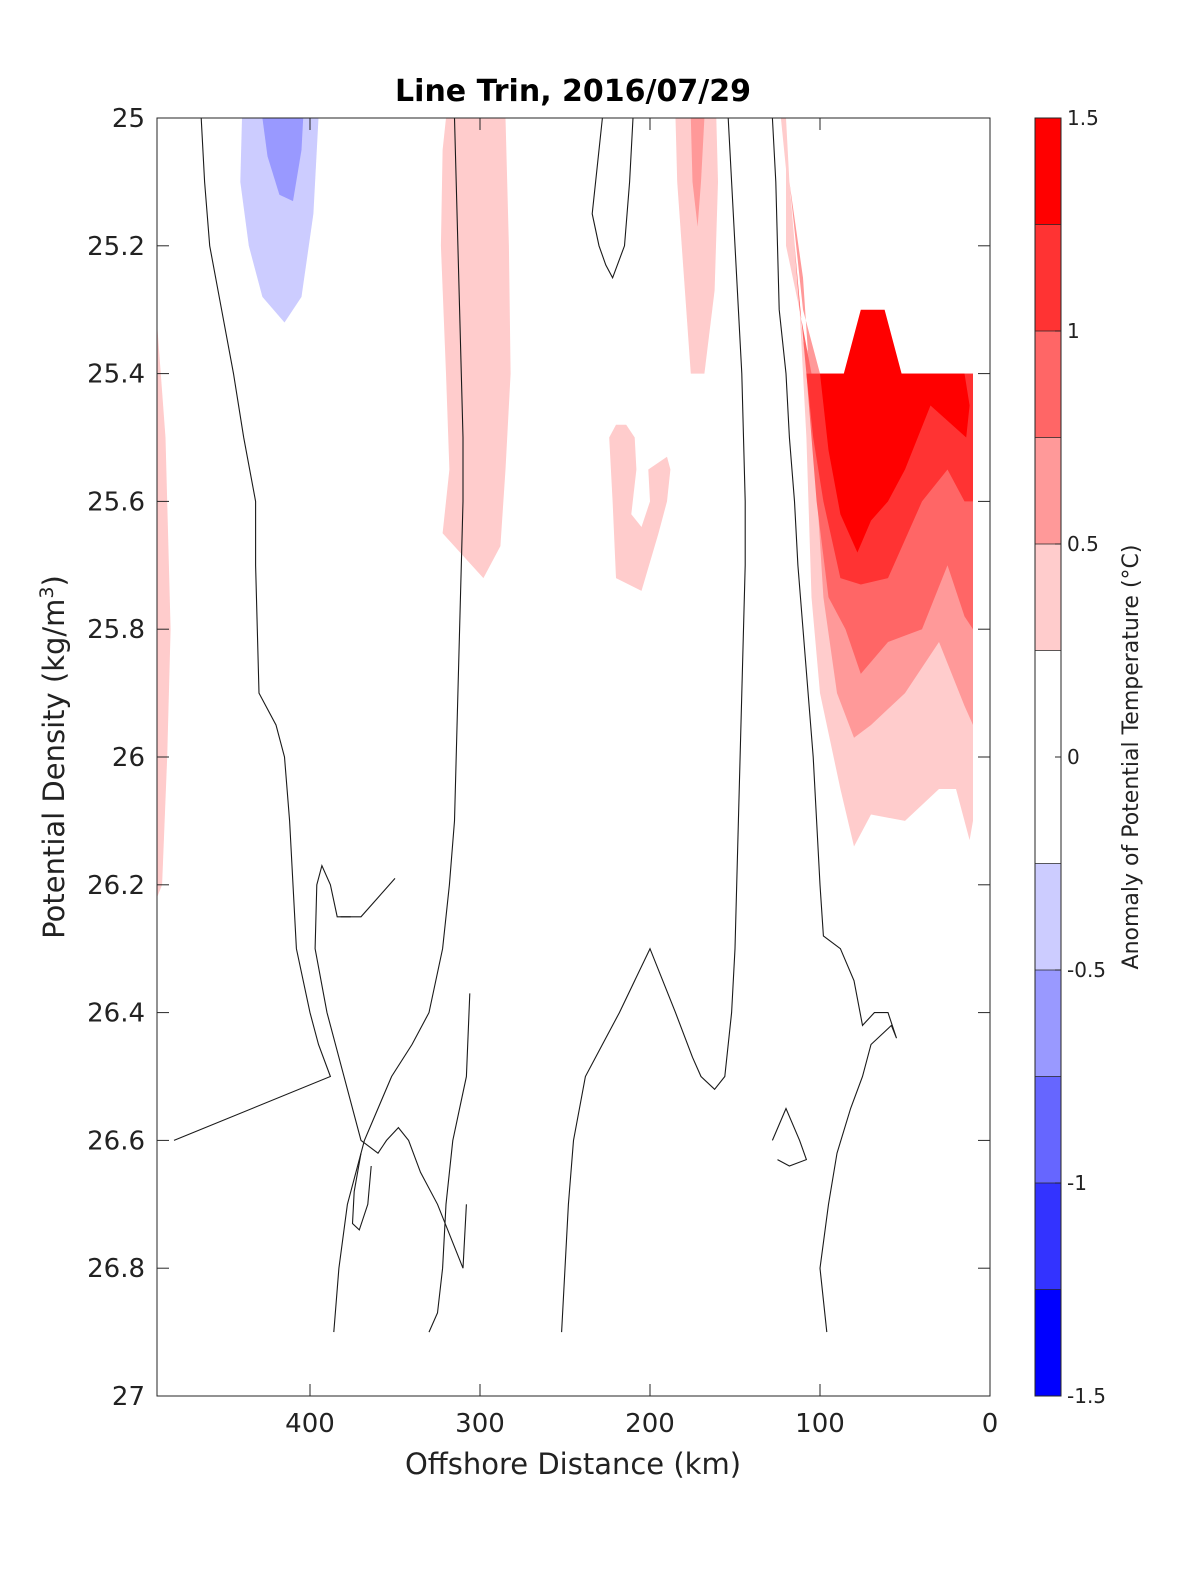 Image resolution: width=1200 pixels, height=1575 pixels. I want to click on colorbar-tick-label-5: 1, so click(1073, 331).